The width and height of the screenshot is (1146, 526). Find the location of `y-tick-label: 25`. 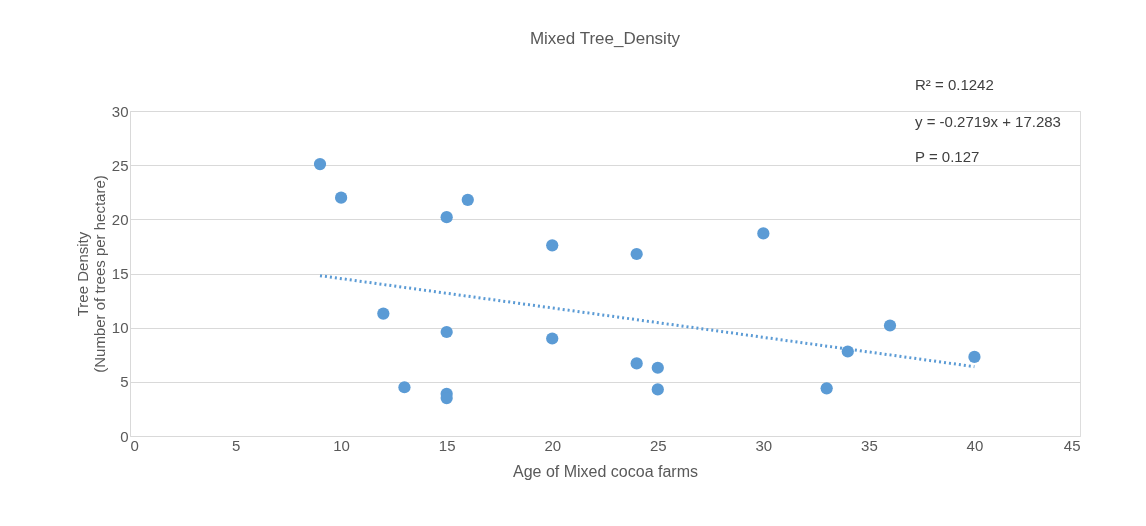

y-tick-label: 25 is located at coordinates (120, 165).